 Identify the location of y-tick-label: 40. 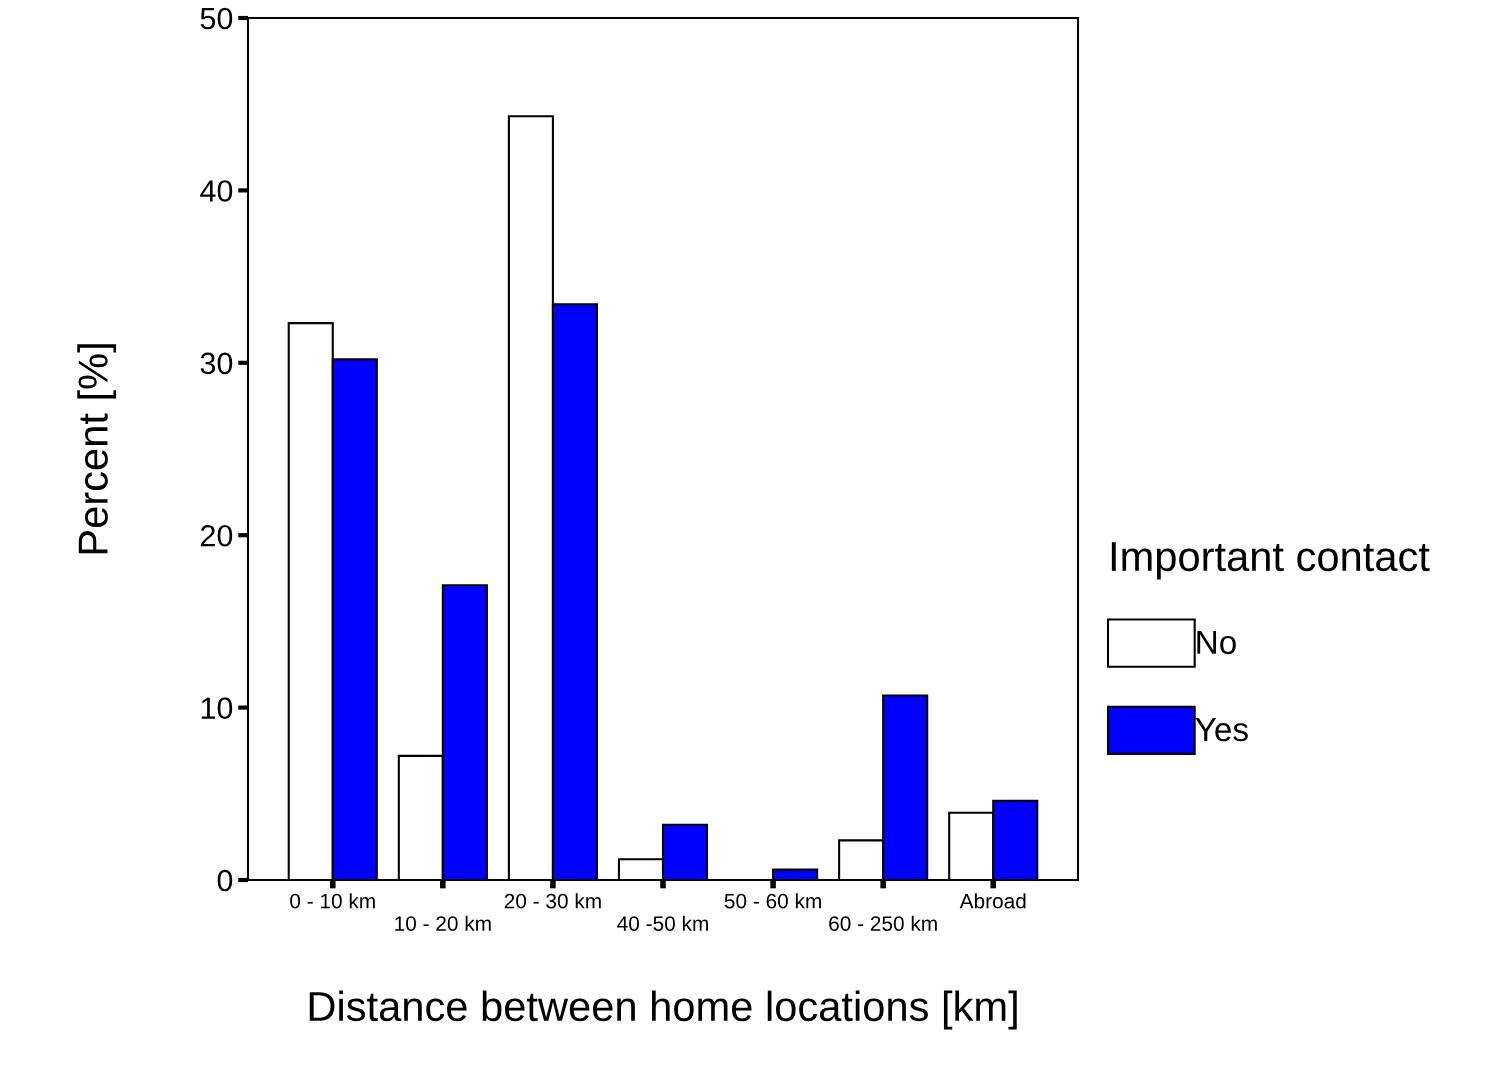
(216, 191).